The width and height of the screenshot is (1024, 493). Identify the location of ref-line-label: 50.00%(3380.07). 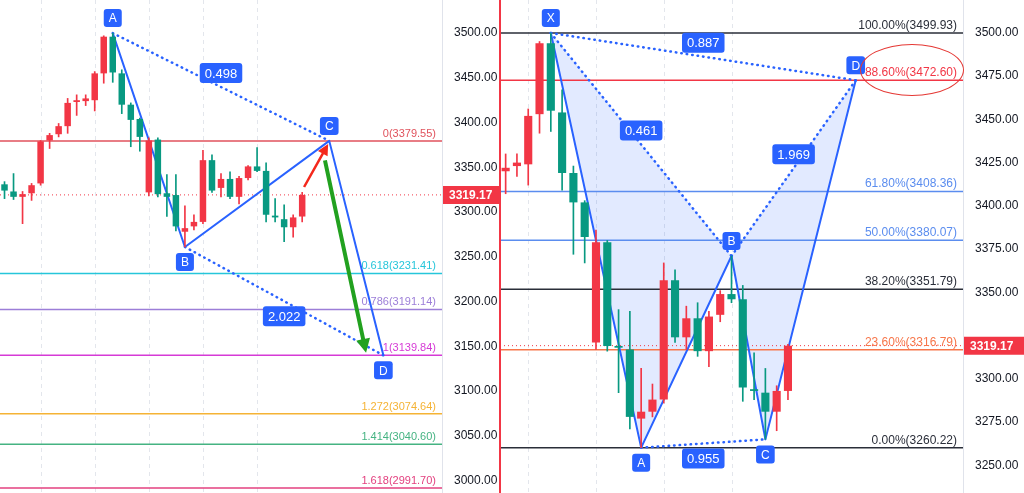
(910, 232).